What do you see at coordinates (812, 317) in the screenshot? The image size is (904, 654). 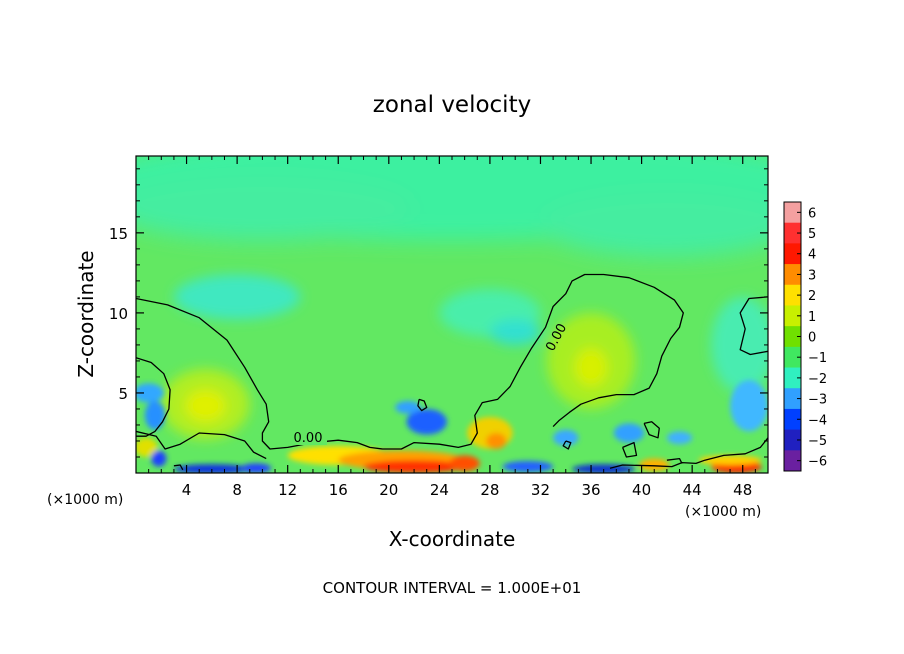 I see `colorbar-label: 1` at bounding box center [812, 317].